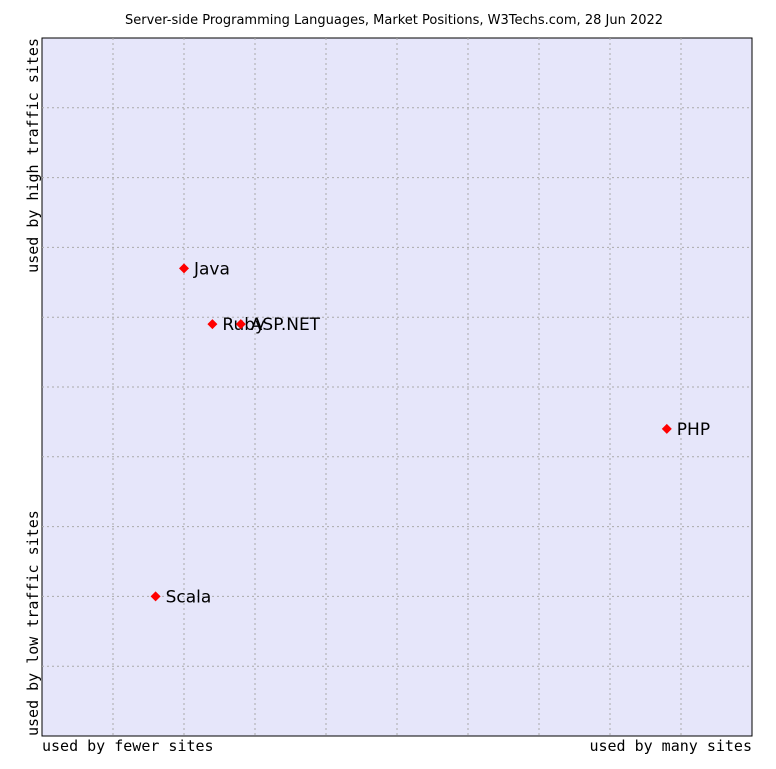  I want to click on point-label: Scala, so click(189, 597).